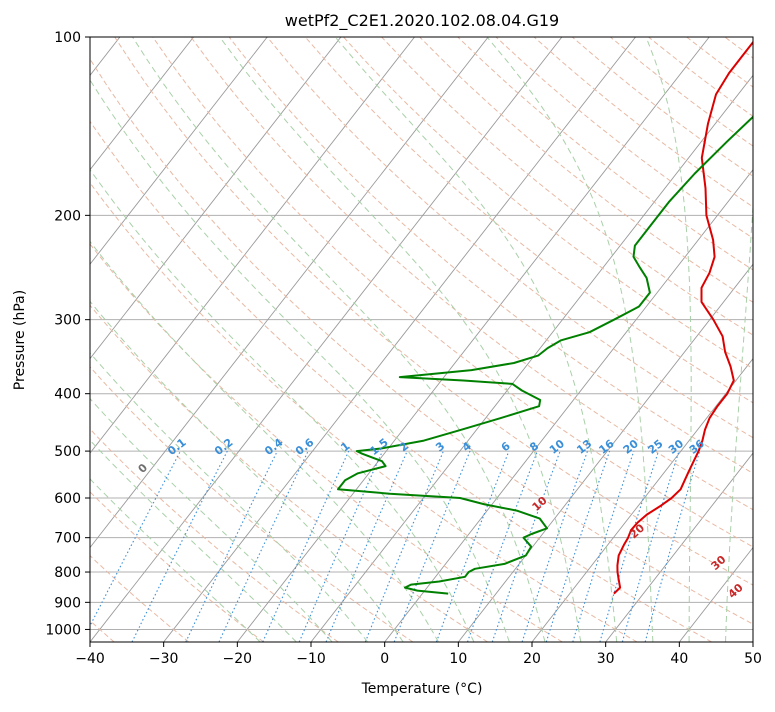  I want to click on y-tick-label: 400, so click(67, 395).